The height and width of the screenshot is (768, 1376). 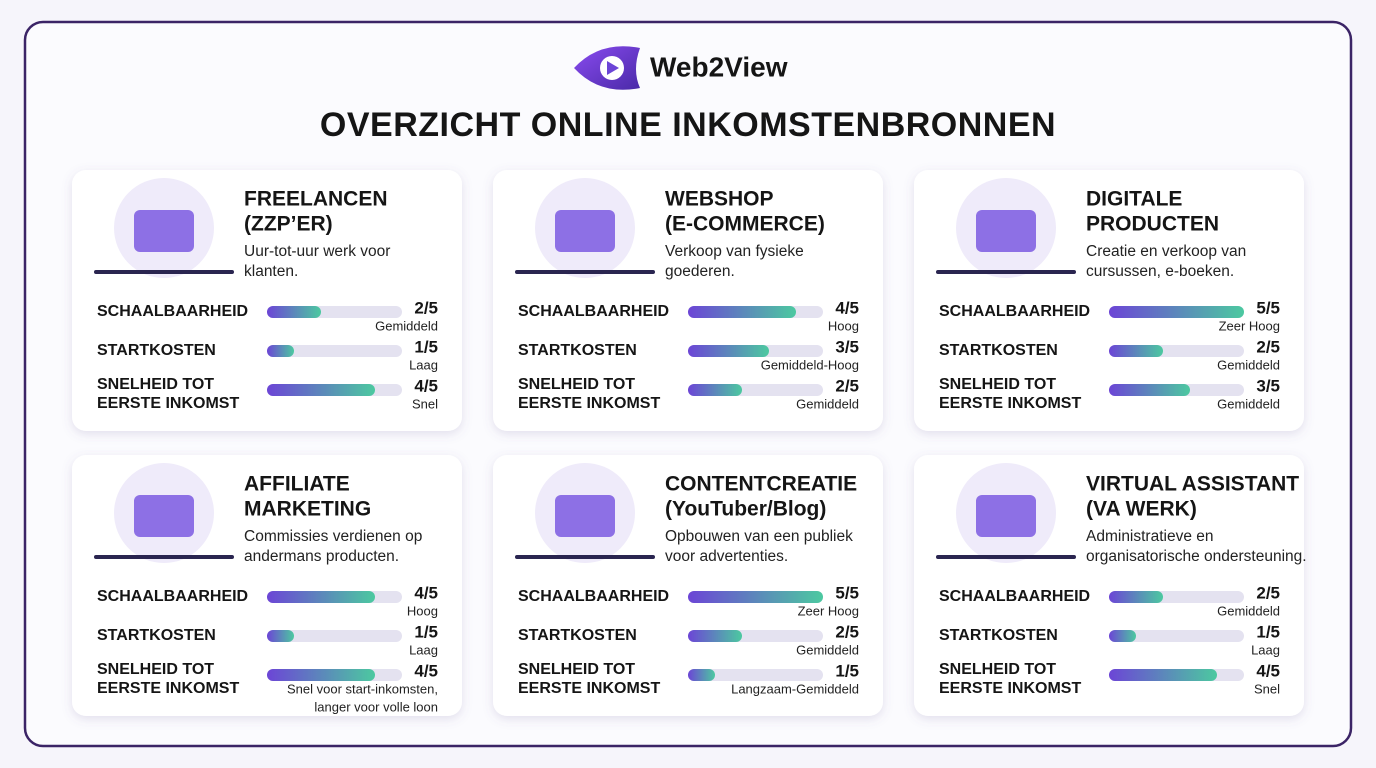 What do you see at coordinates (759, 536) in the screenshot?
I see `card-description: Opbouwen van een publiek` at bounding box center [759, 536].